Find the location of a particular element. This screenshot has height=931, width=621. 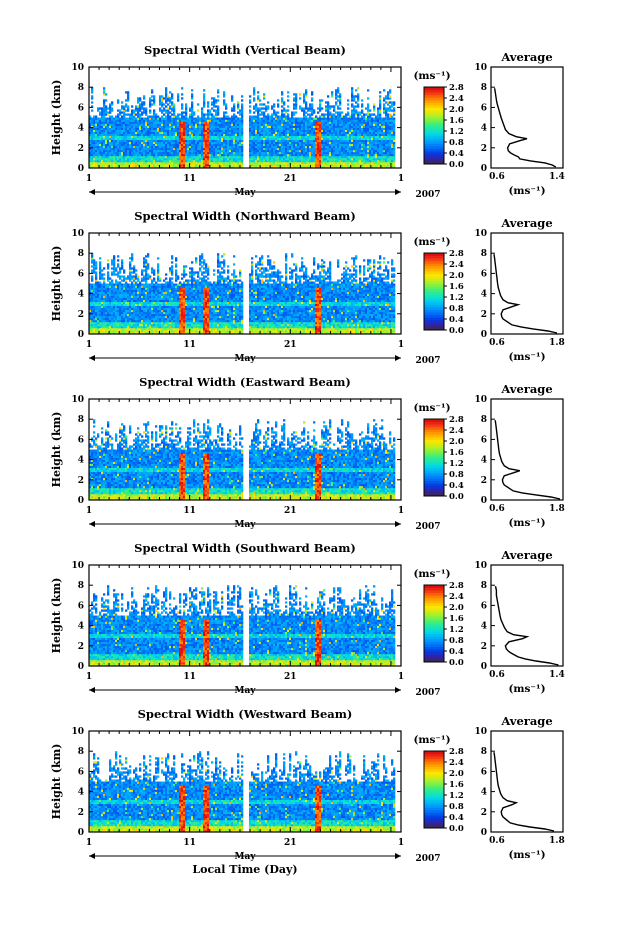

y-tick-label: 10 is located at coordinates (77, 68).